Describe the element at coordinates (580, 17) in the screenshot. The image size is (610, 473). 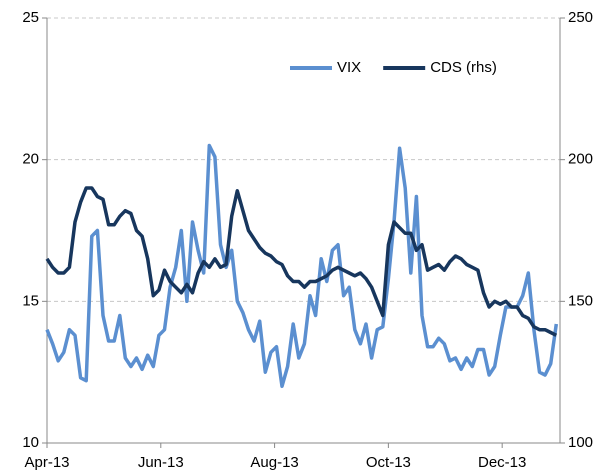
I see `y2-tick-label: 250` at that location.